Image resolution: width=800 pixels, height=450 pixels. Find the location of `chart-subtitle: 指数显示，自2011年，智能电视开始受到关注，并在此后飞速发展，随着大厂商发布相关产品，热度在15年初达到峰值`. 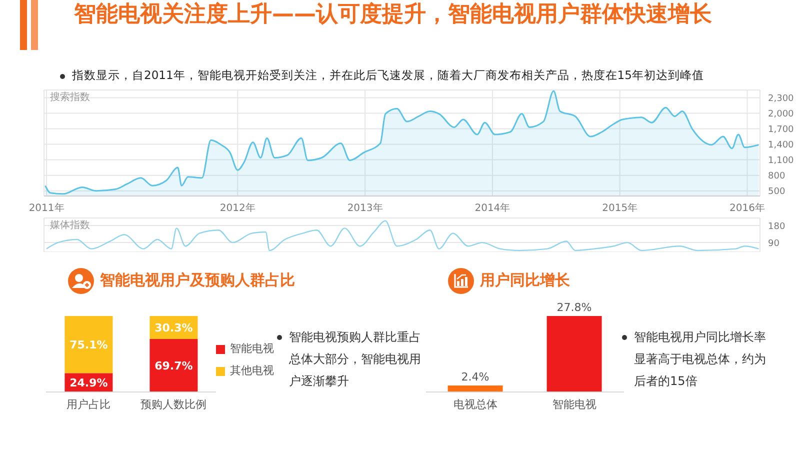

chart-subtitle: 指数显示，自2011年，智能电视开始受到关注，并在此后飞速发展，随着大厂商发布相关产品，热度在15年初达到峰值 is located at coordinates (388, 75).